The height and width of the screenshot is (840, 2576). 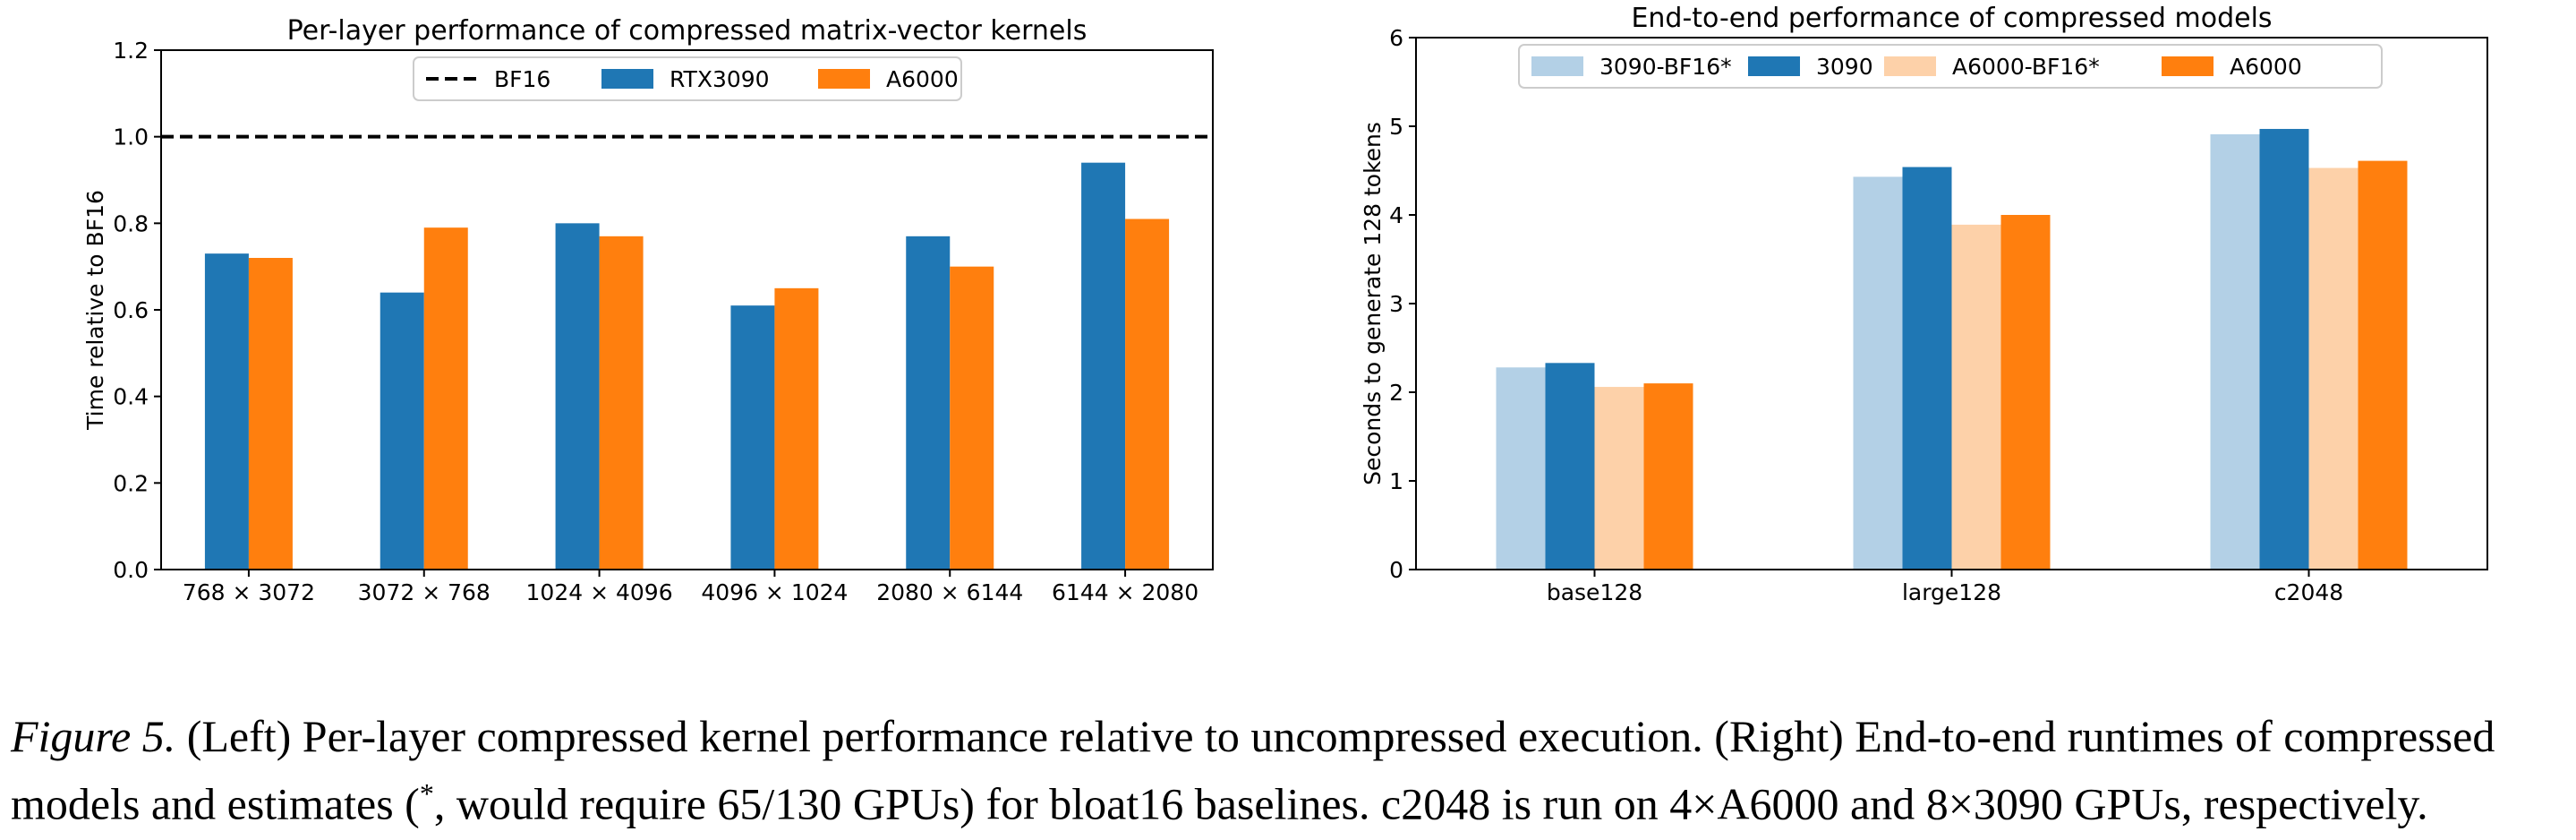 What do you see at coordinates (131, 483) in the screenshot?
I see `y-tick-label-0-2: 0.2` at bounding box center [131, 483].